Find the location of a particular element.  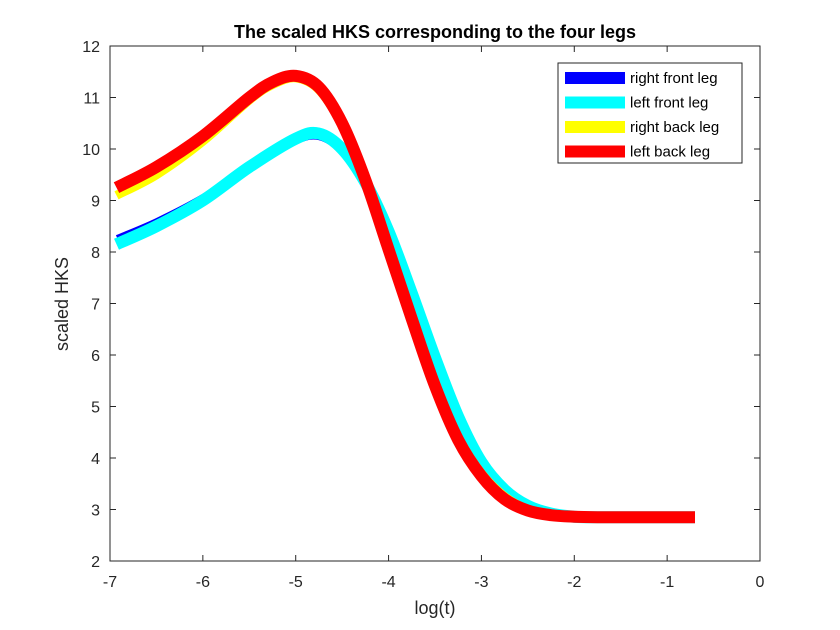

x-tick-label: 0 is located at coordinates (760, 582).